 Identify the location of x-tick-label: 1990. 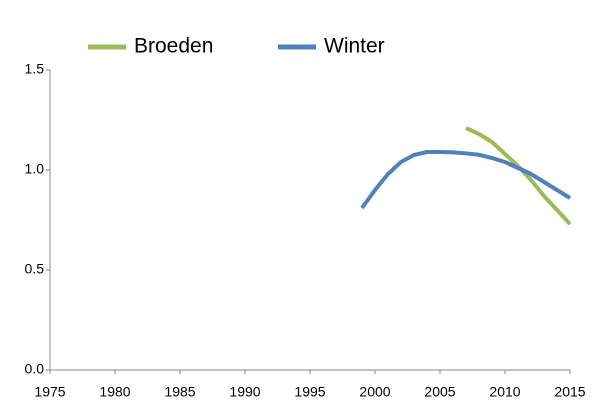
(244, 392).